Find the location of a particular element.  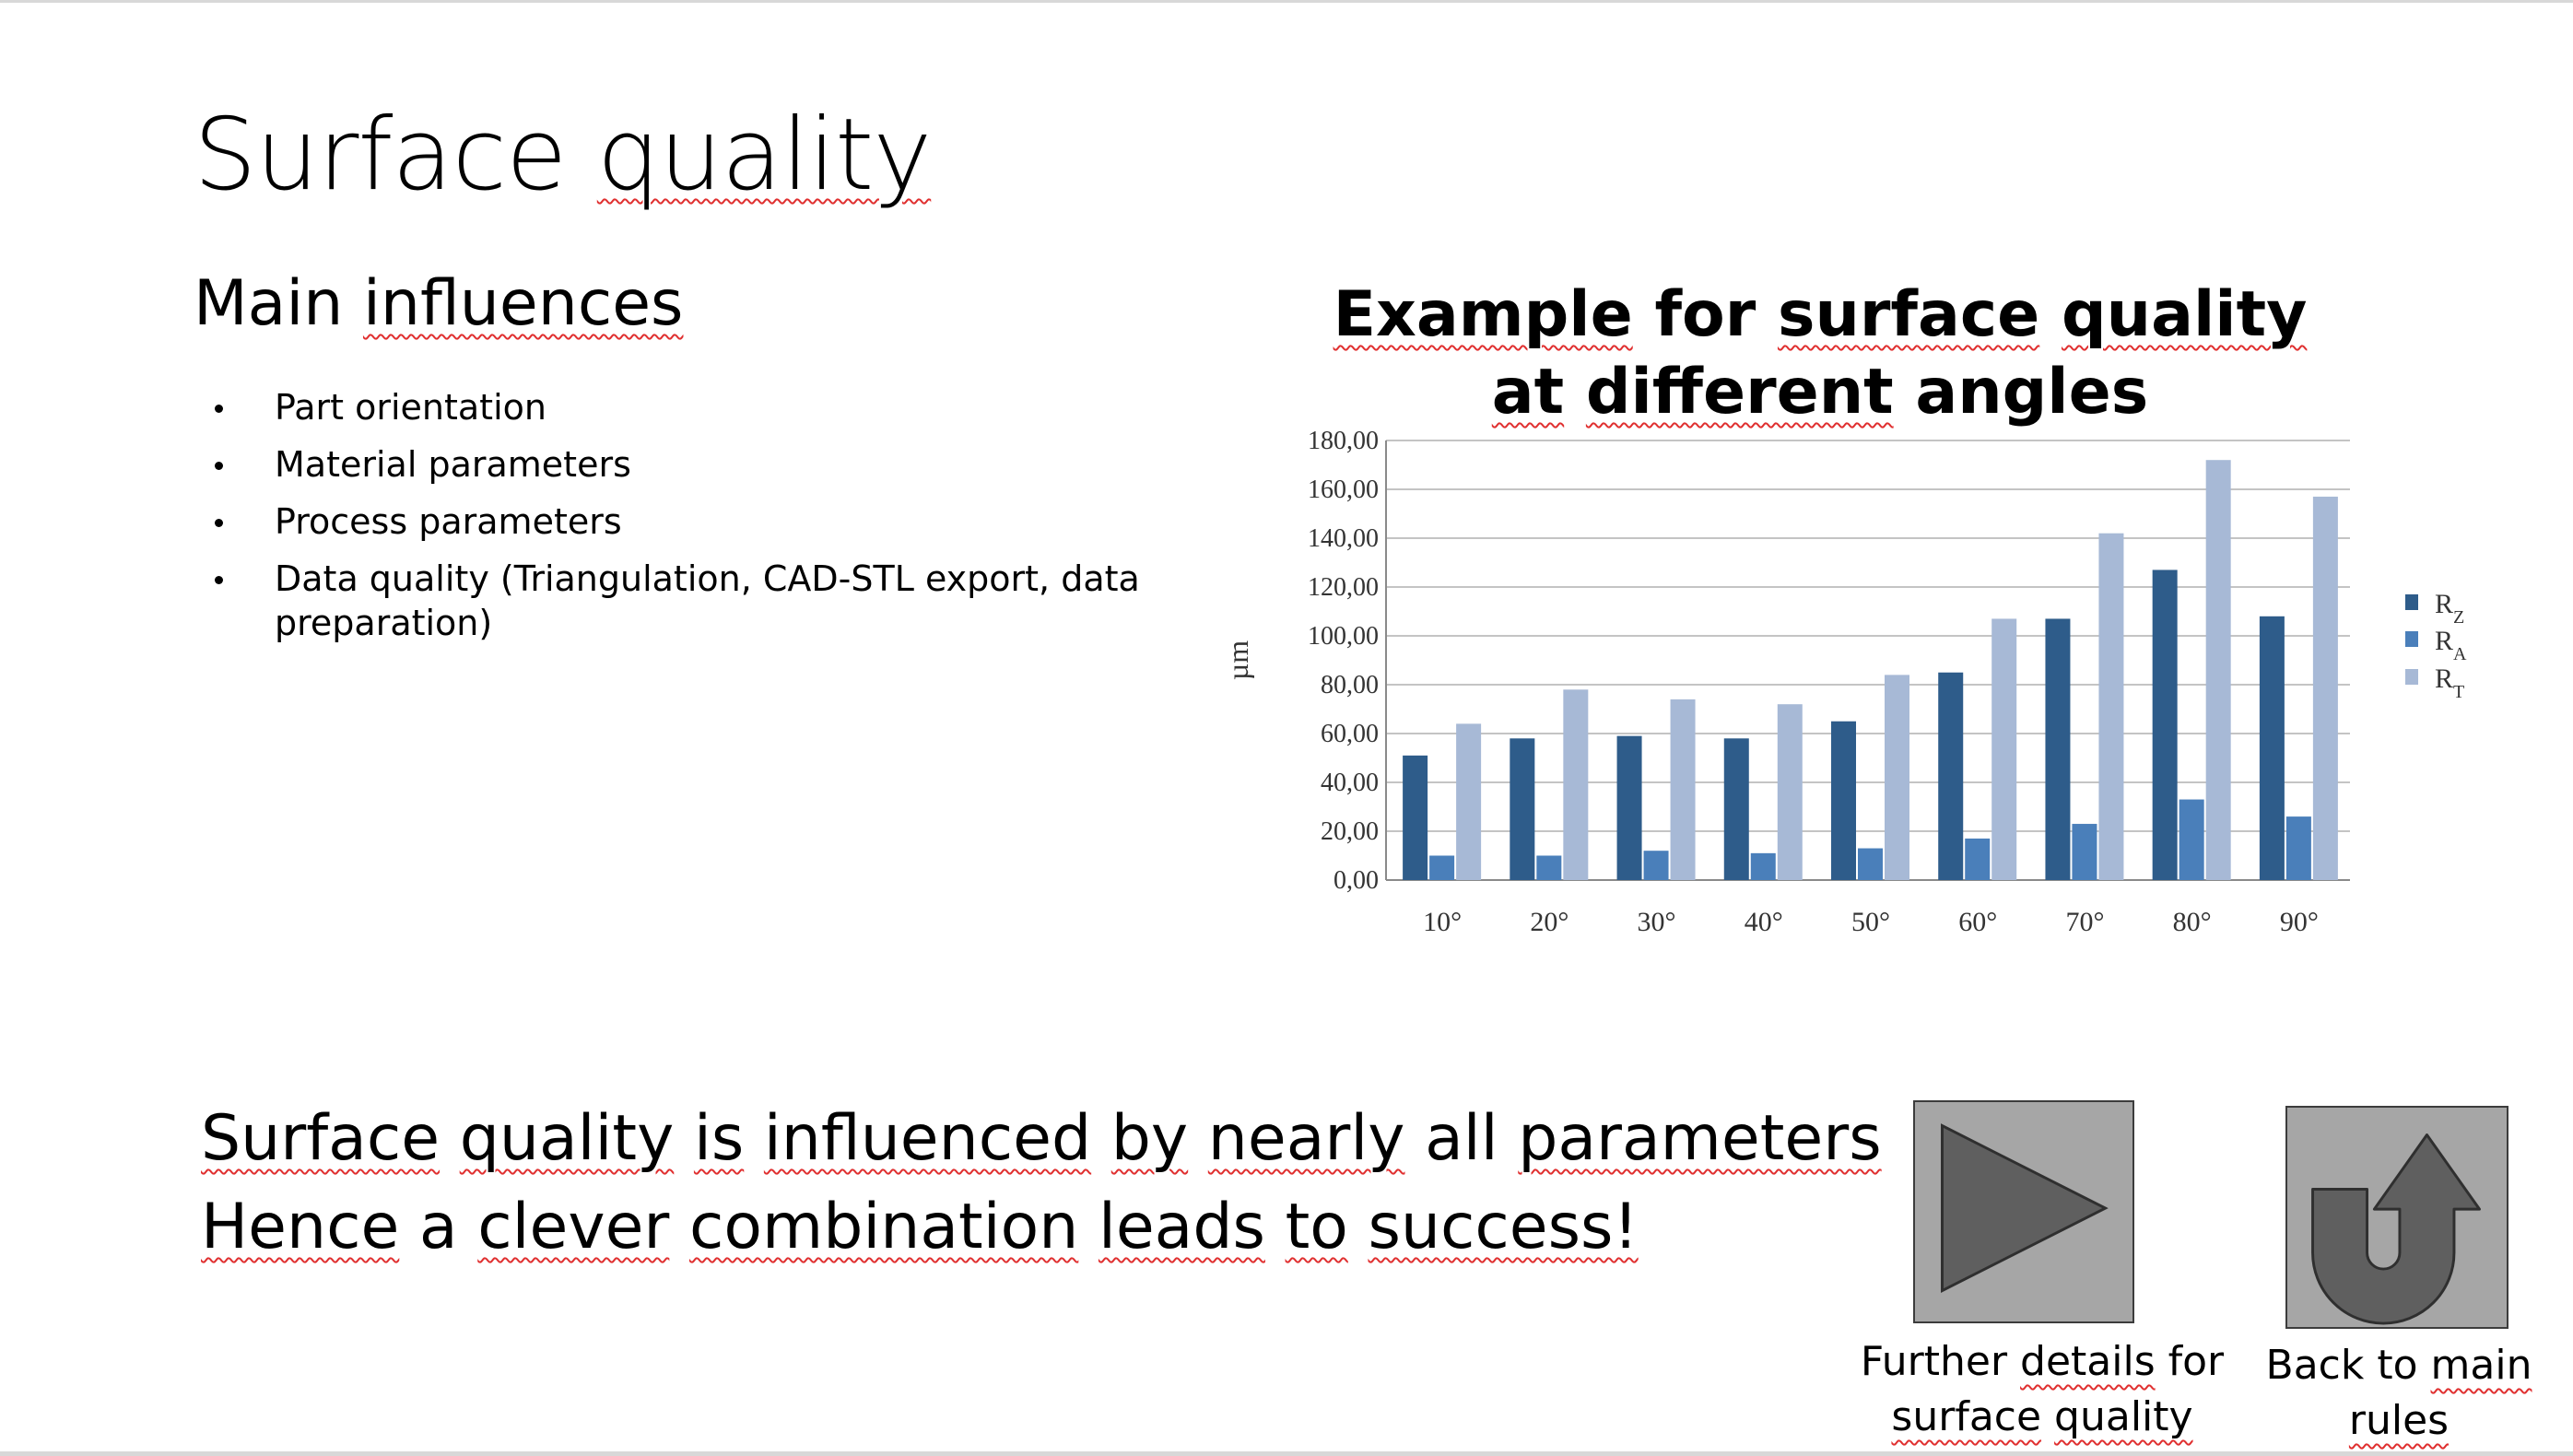

x-tick-label: 60° is located at coordinates (1978, 922).